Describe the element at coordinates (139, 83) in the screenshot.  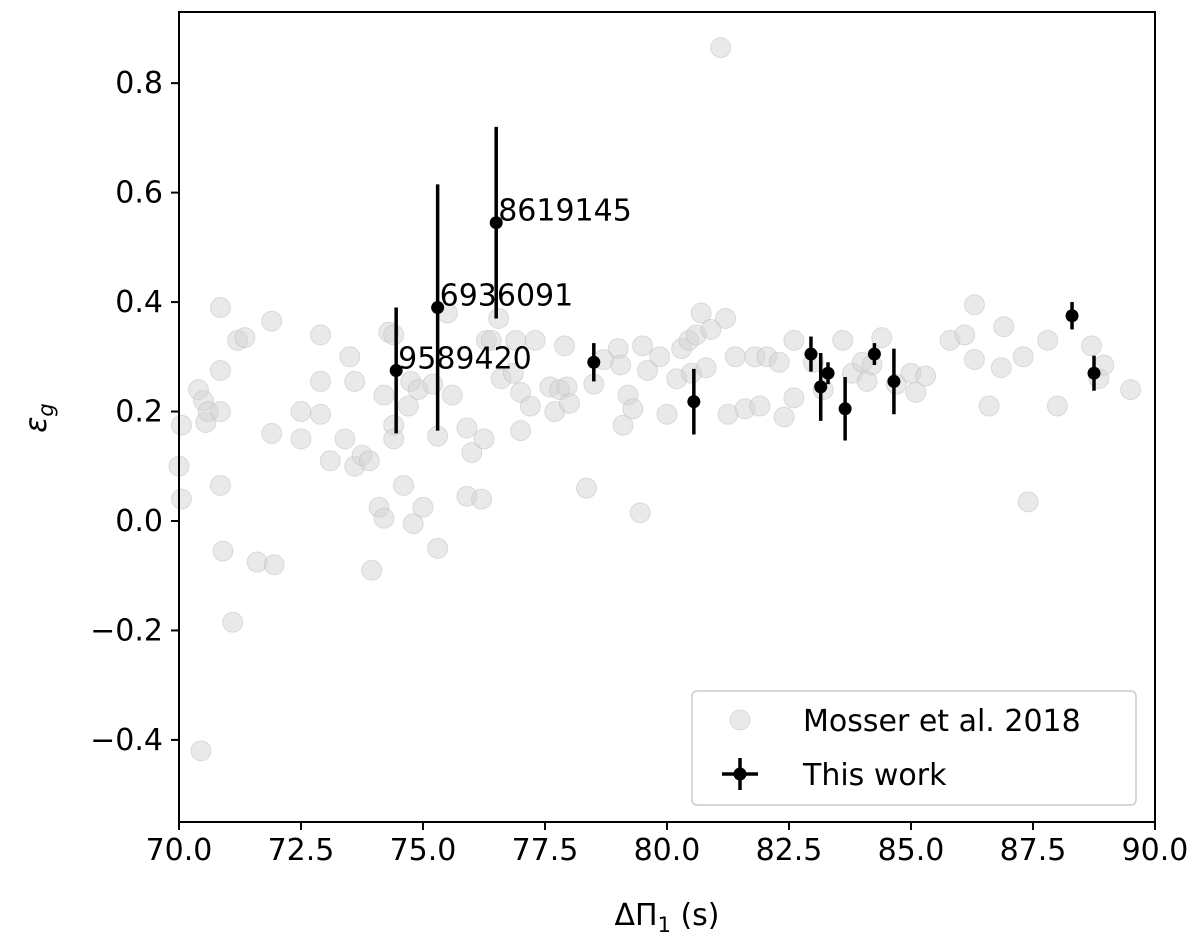
I see `y-tick-label: 0.8` at that location.